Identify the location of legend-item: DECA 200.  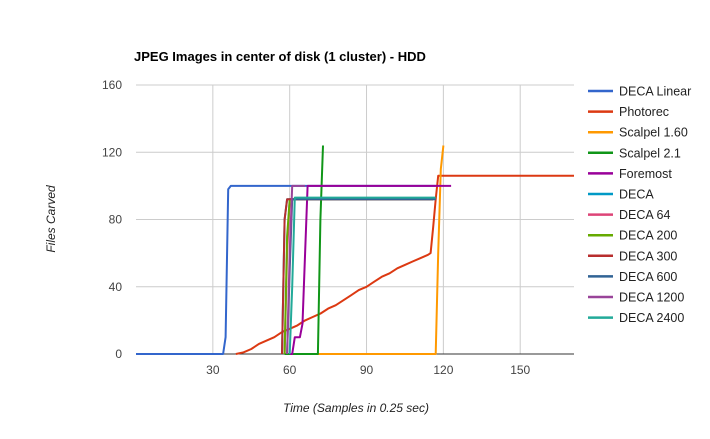
(632, 236).